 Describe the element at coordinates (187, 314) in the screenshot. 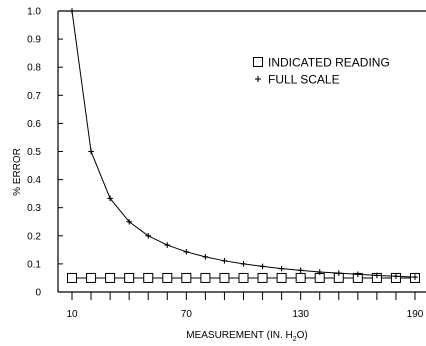

I see `x-tick-label: 70` at that location.